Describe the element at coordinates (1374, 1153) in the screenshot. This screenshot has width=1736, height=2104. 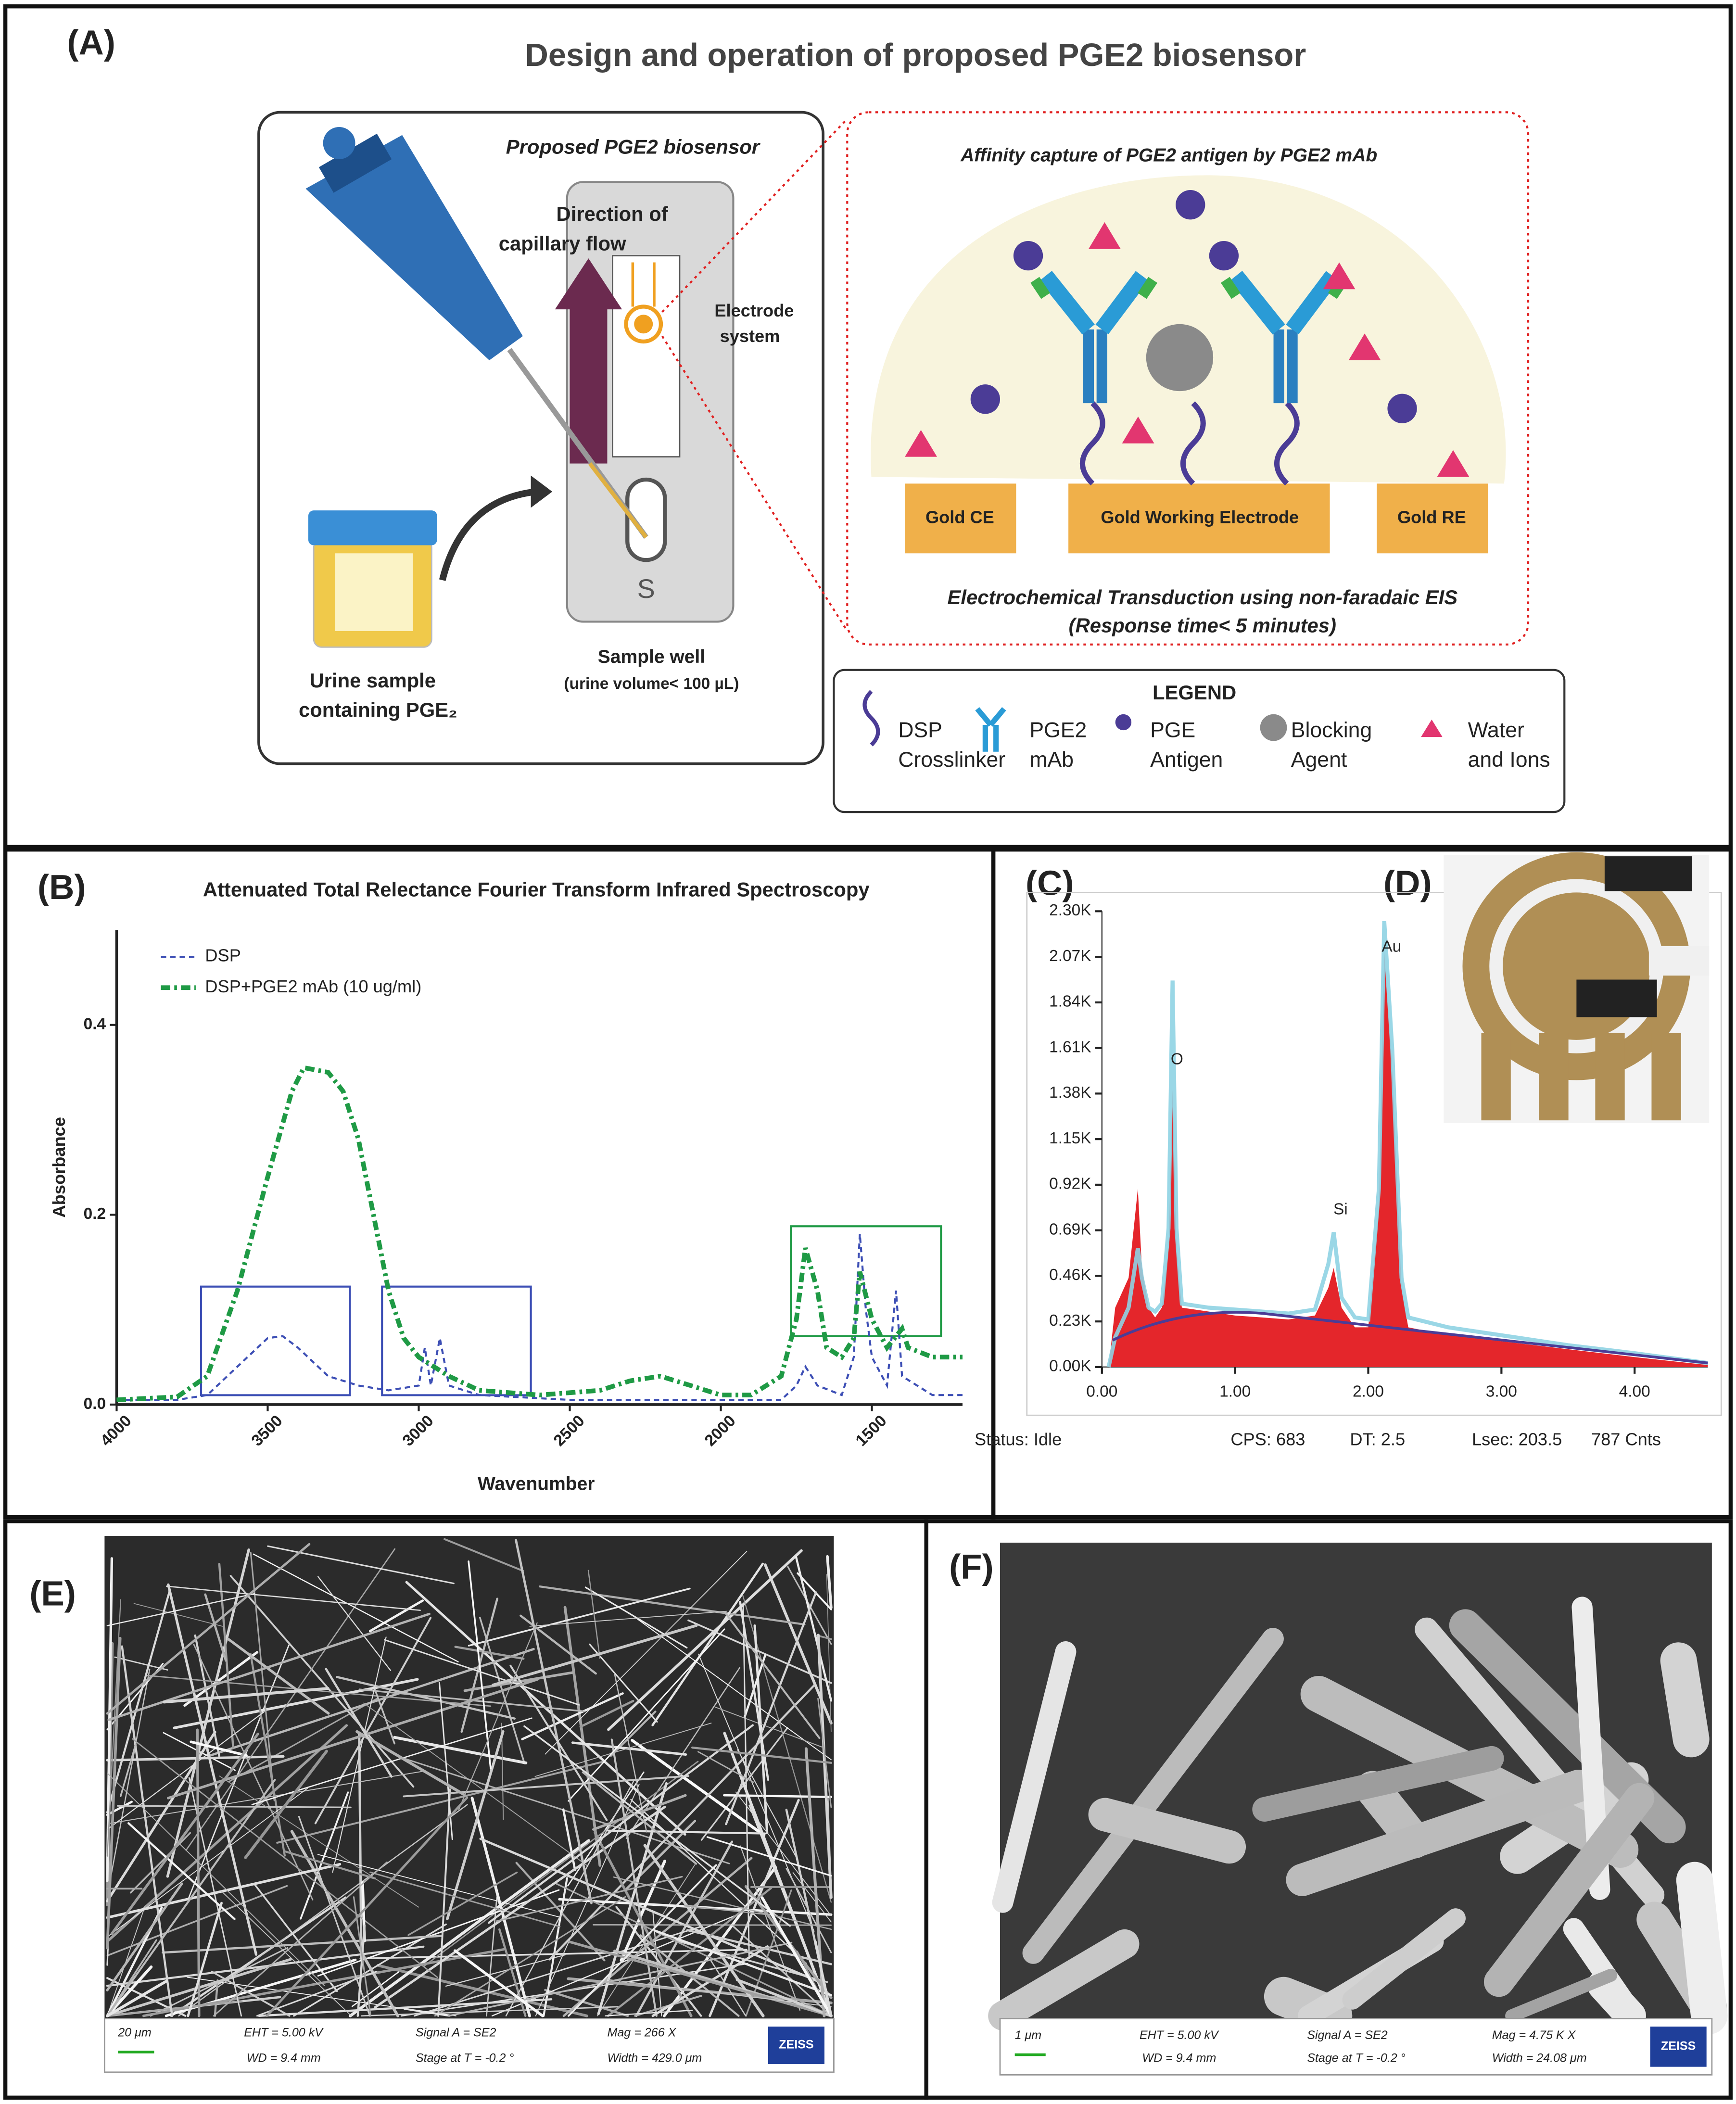
I see `spectrum-frame` at that location.